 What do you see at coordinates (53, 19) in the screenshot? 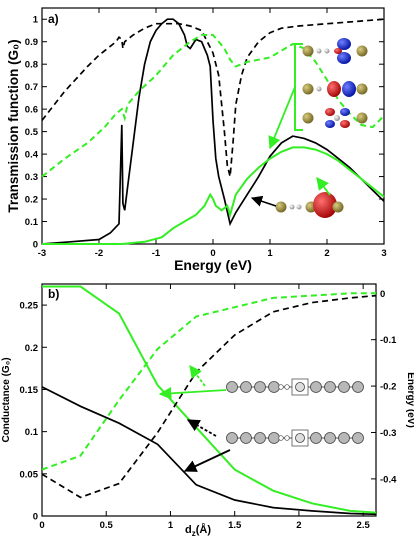
I see `panel-a-label: a)` at bounding box center [53, 19].